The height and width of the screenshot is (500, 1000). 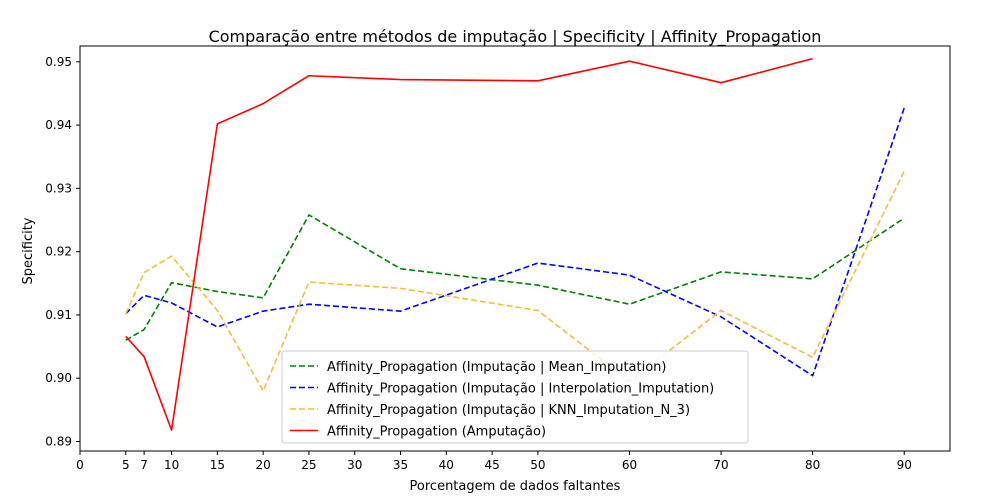 I want to click on x-tick-label: 50, so click(x=537, y=465).